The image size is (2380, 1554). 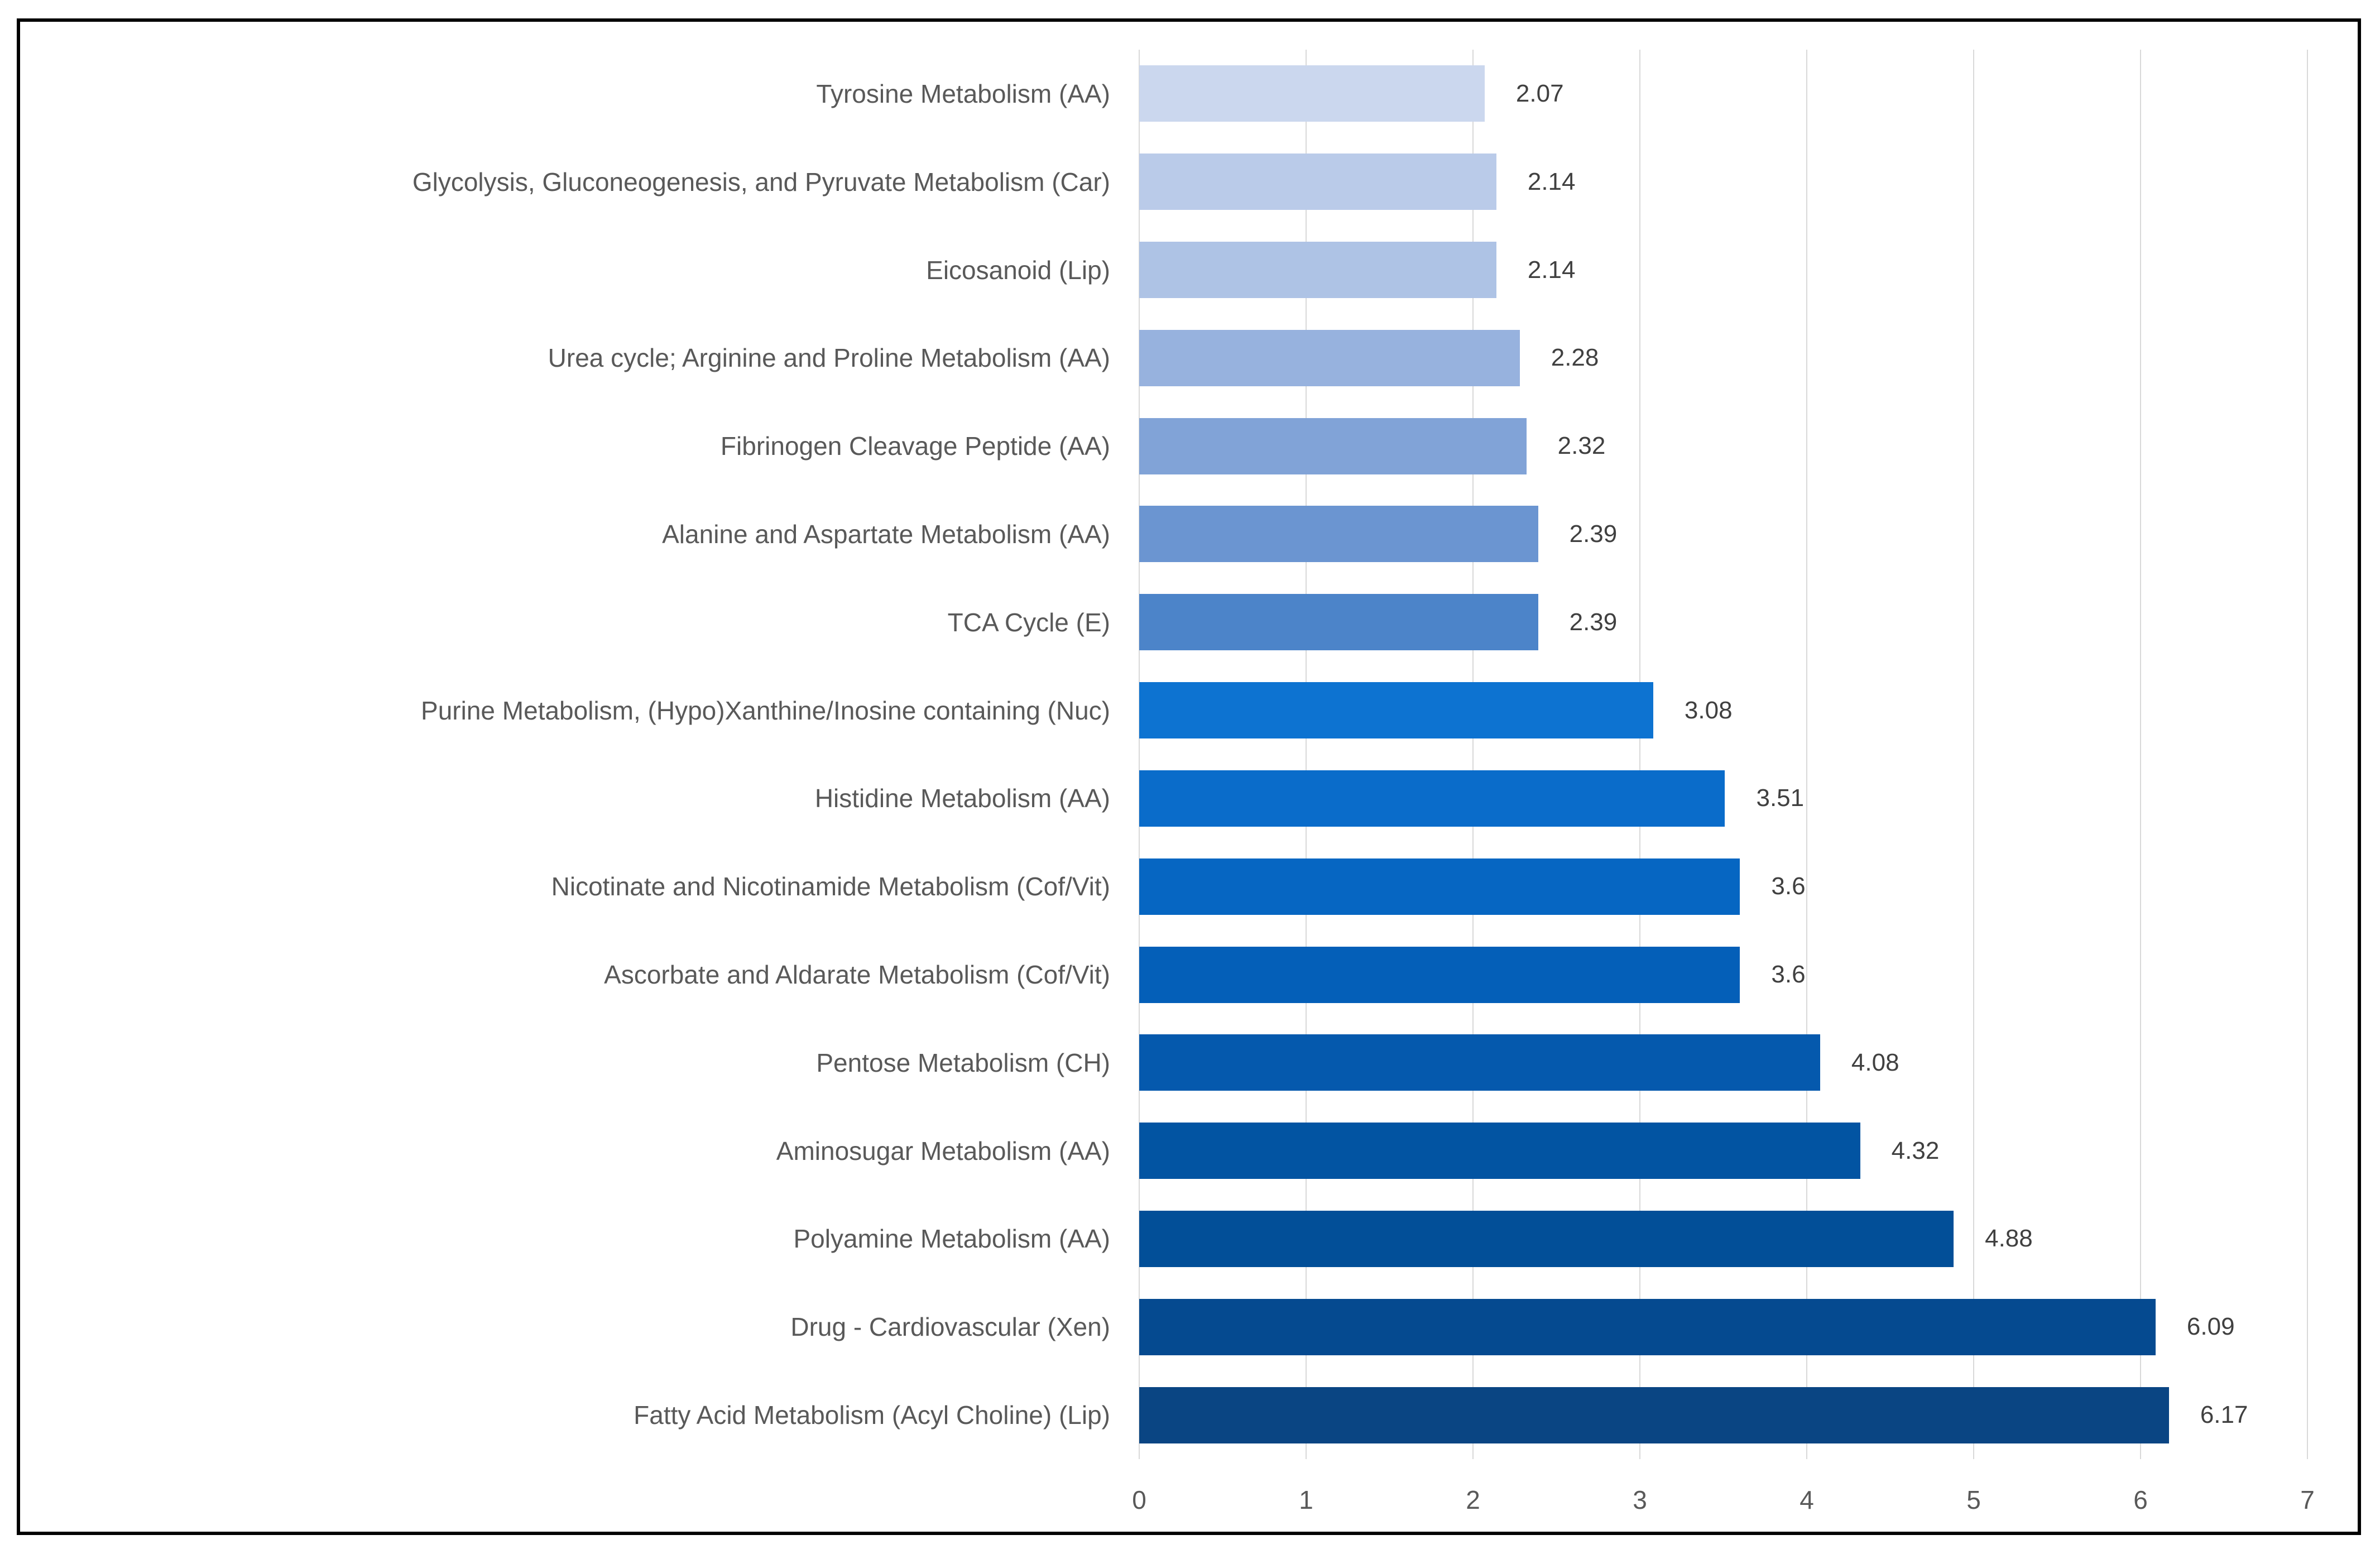 I want to click on value-label: 6.09, so click(x=2210, y=1327).